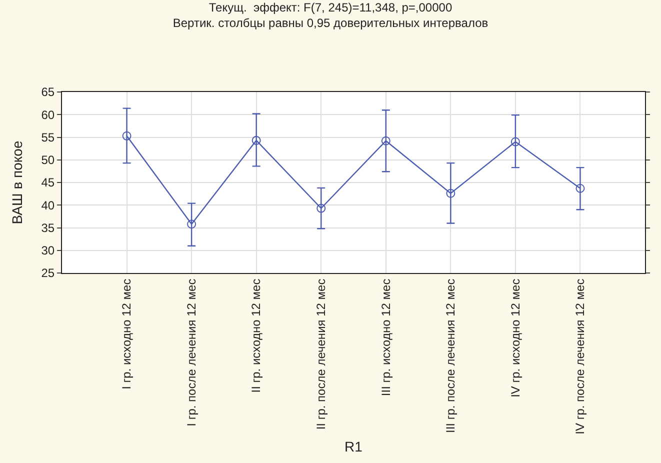  Describe the element at coordinates (256, 335) in the screenshot. I see `x-tick-label: II гр. исходно 12 мес` at that location.